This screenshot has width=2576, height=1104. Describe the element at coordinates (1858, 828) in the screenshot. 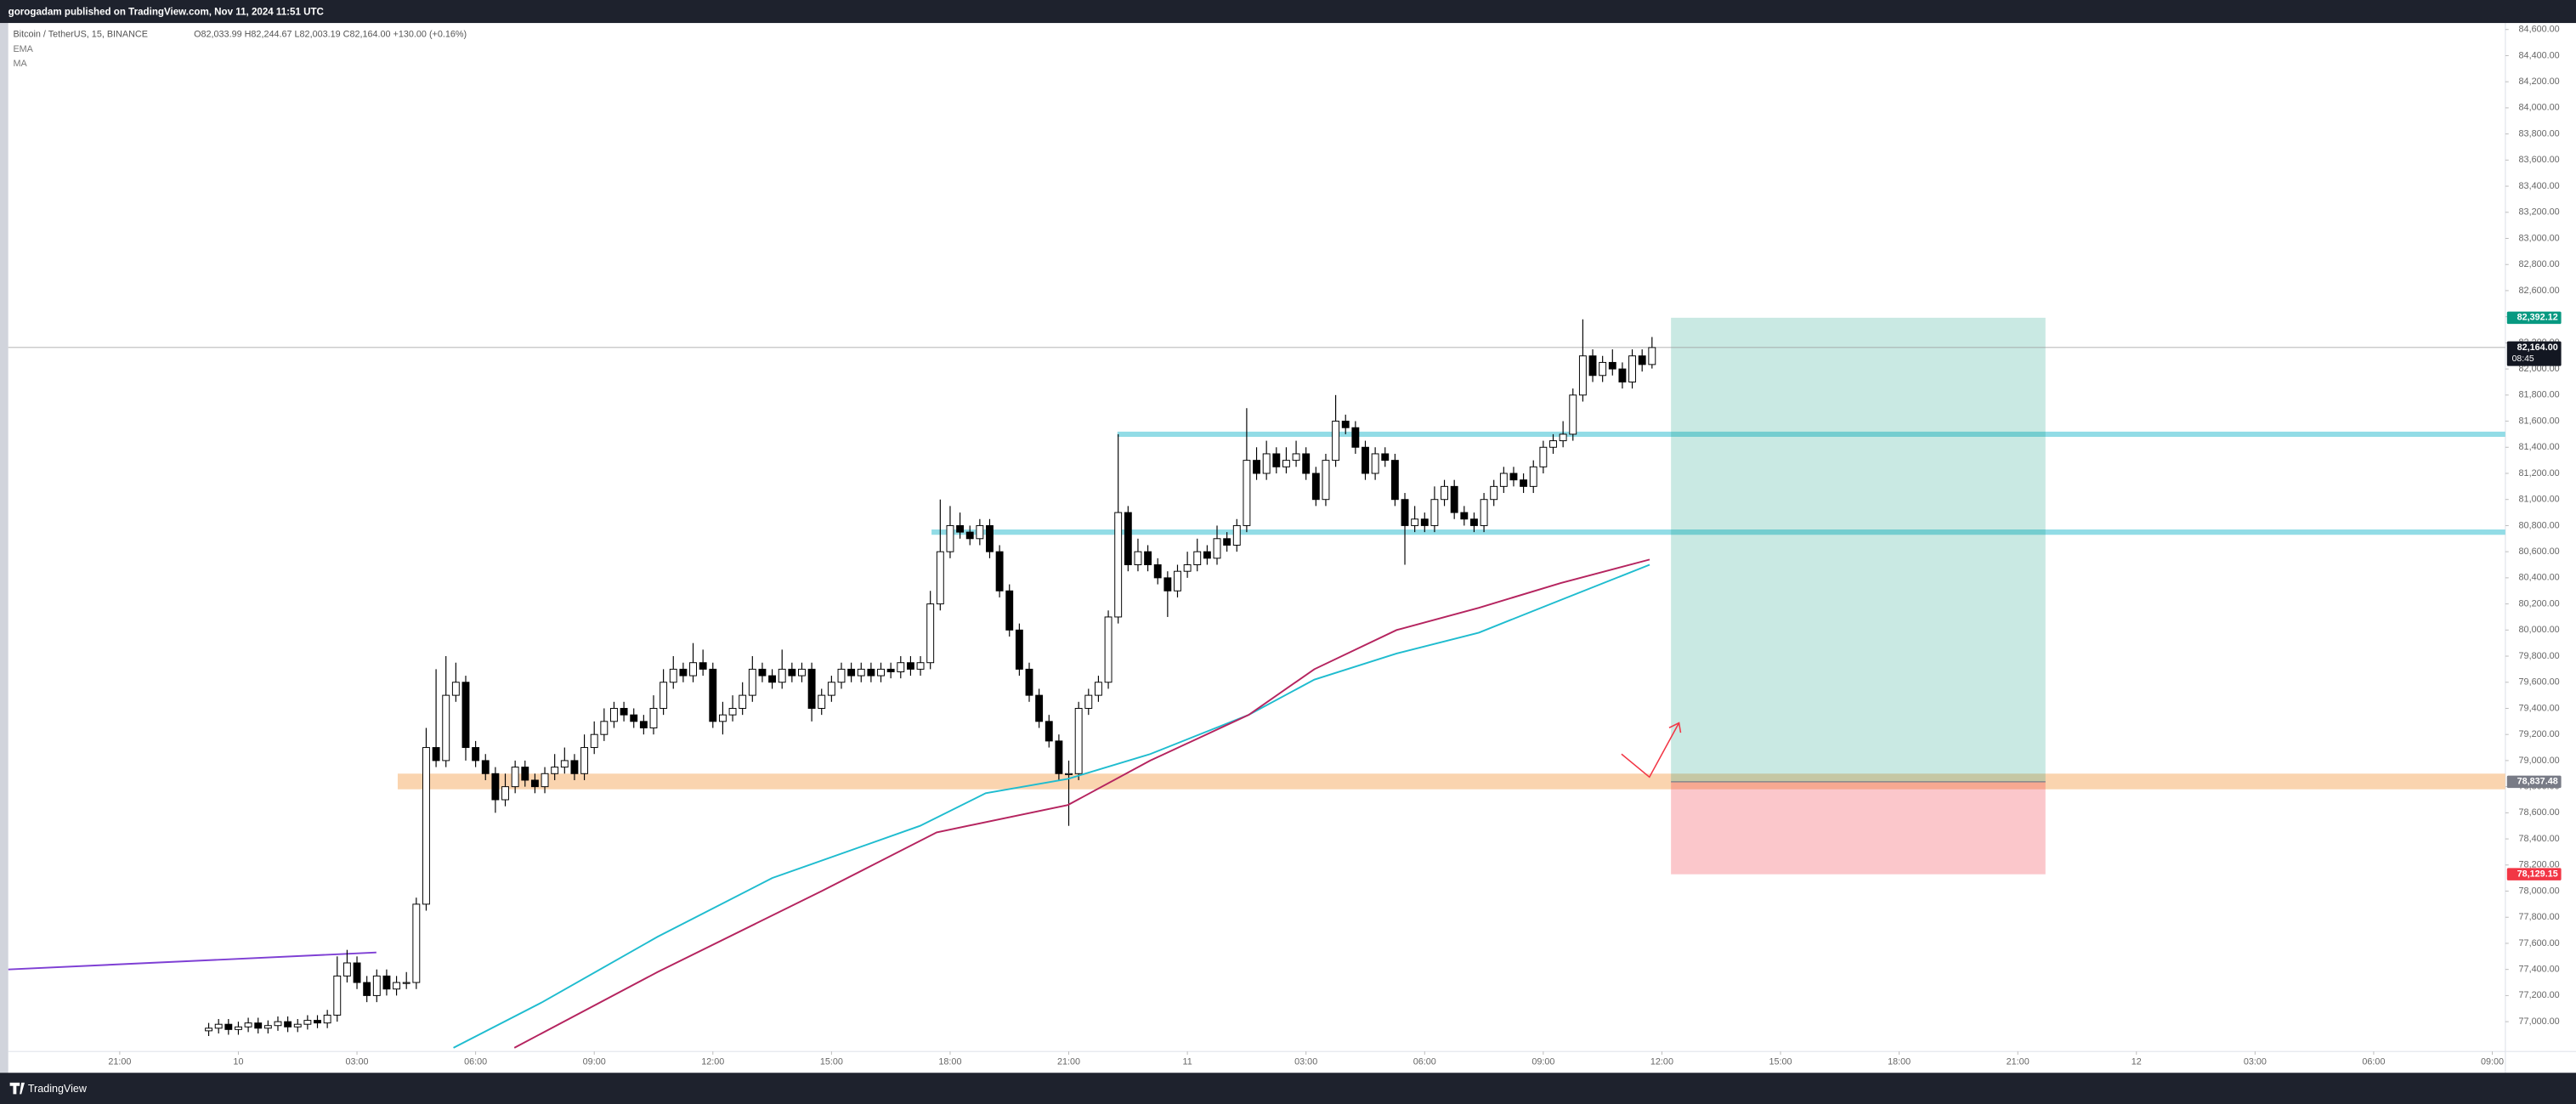

I see `loss-area` at that location.